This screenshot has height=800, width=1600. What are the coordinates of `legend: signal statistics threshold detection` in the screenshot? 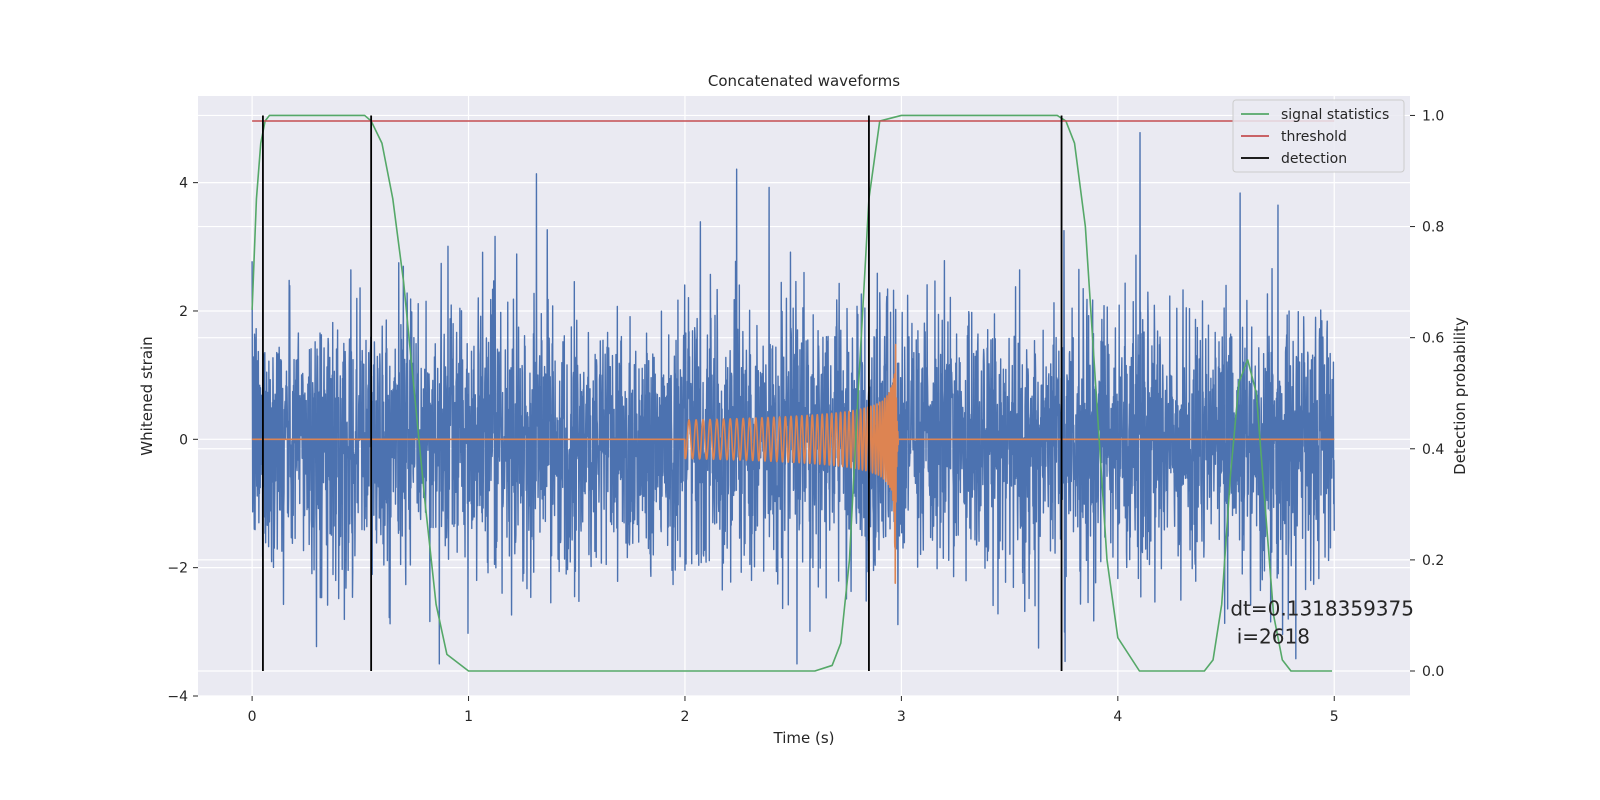 It's located at (1318, 136).